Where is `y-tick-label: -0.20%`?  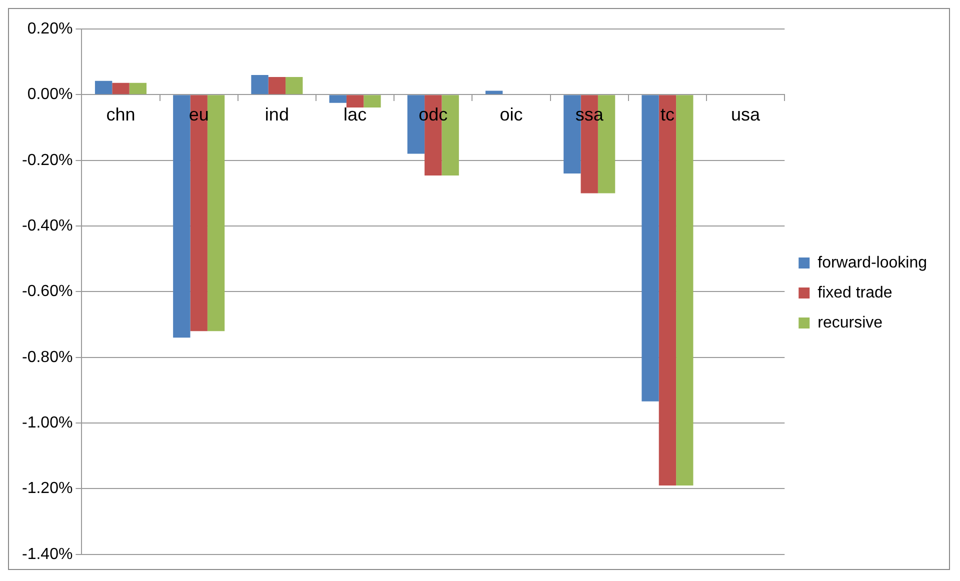
y-tick-label: -0.20% is located at coordinates (47, 160).